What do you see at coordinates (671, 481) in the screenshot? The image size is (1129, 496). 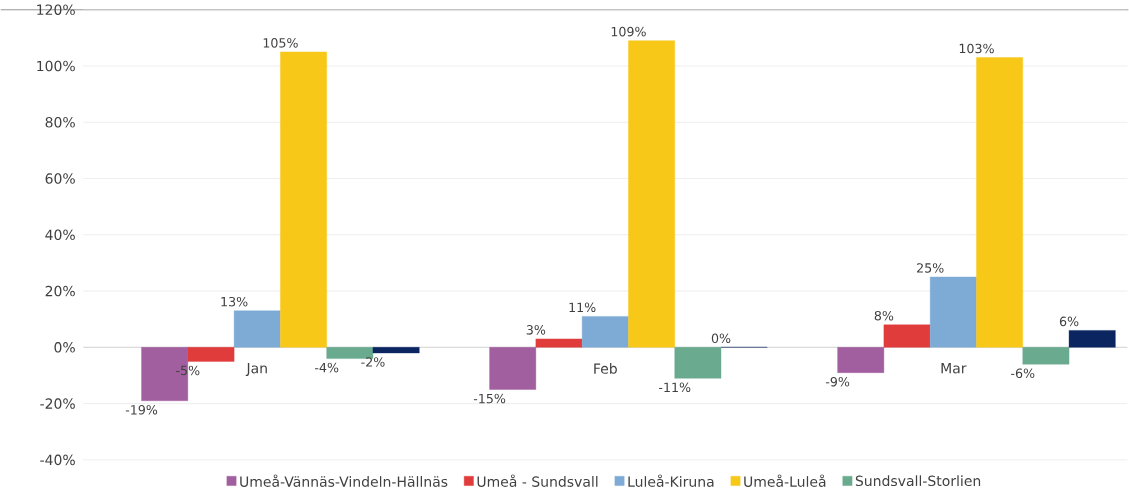 I see `legend-label: Luleå-Kiruna` at bounding box center [671, 481].